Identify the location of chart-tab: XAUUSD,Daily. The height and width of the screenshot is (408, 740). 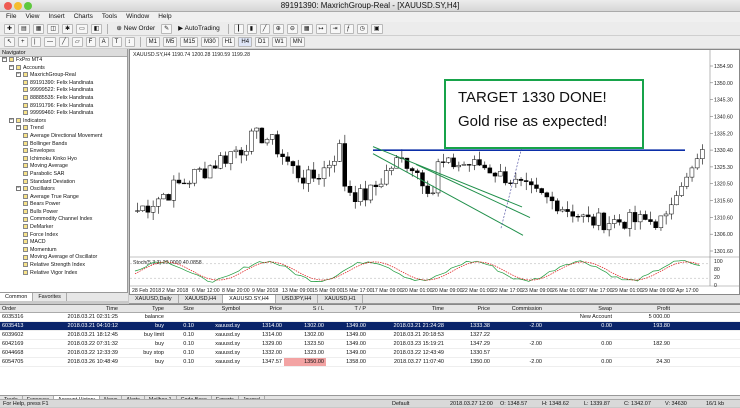
(154, 299).